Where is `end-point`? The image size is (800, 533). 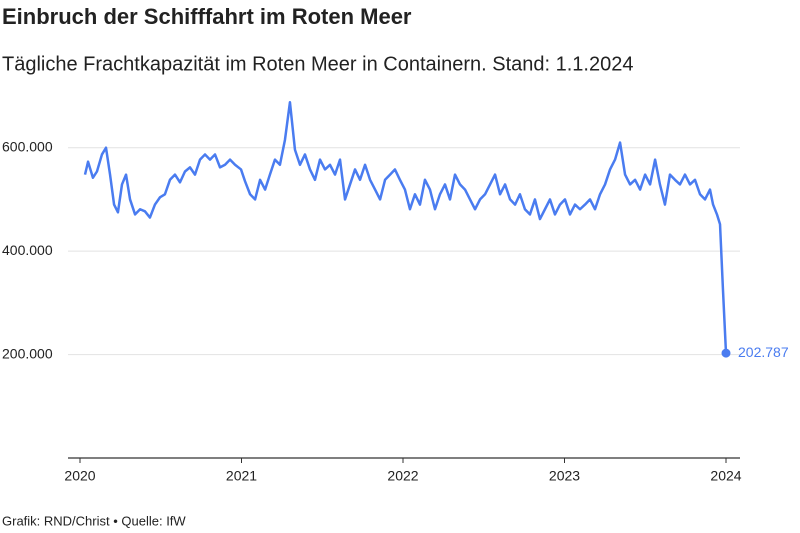 end-point is located at coordinates (726, 353).